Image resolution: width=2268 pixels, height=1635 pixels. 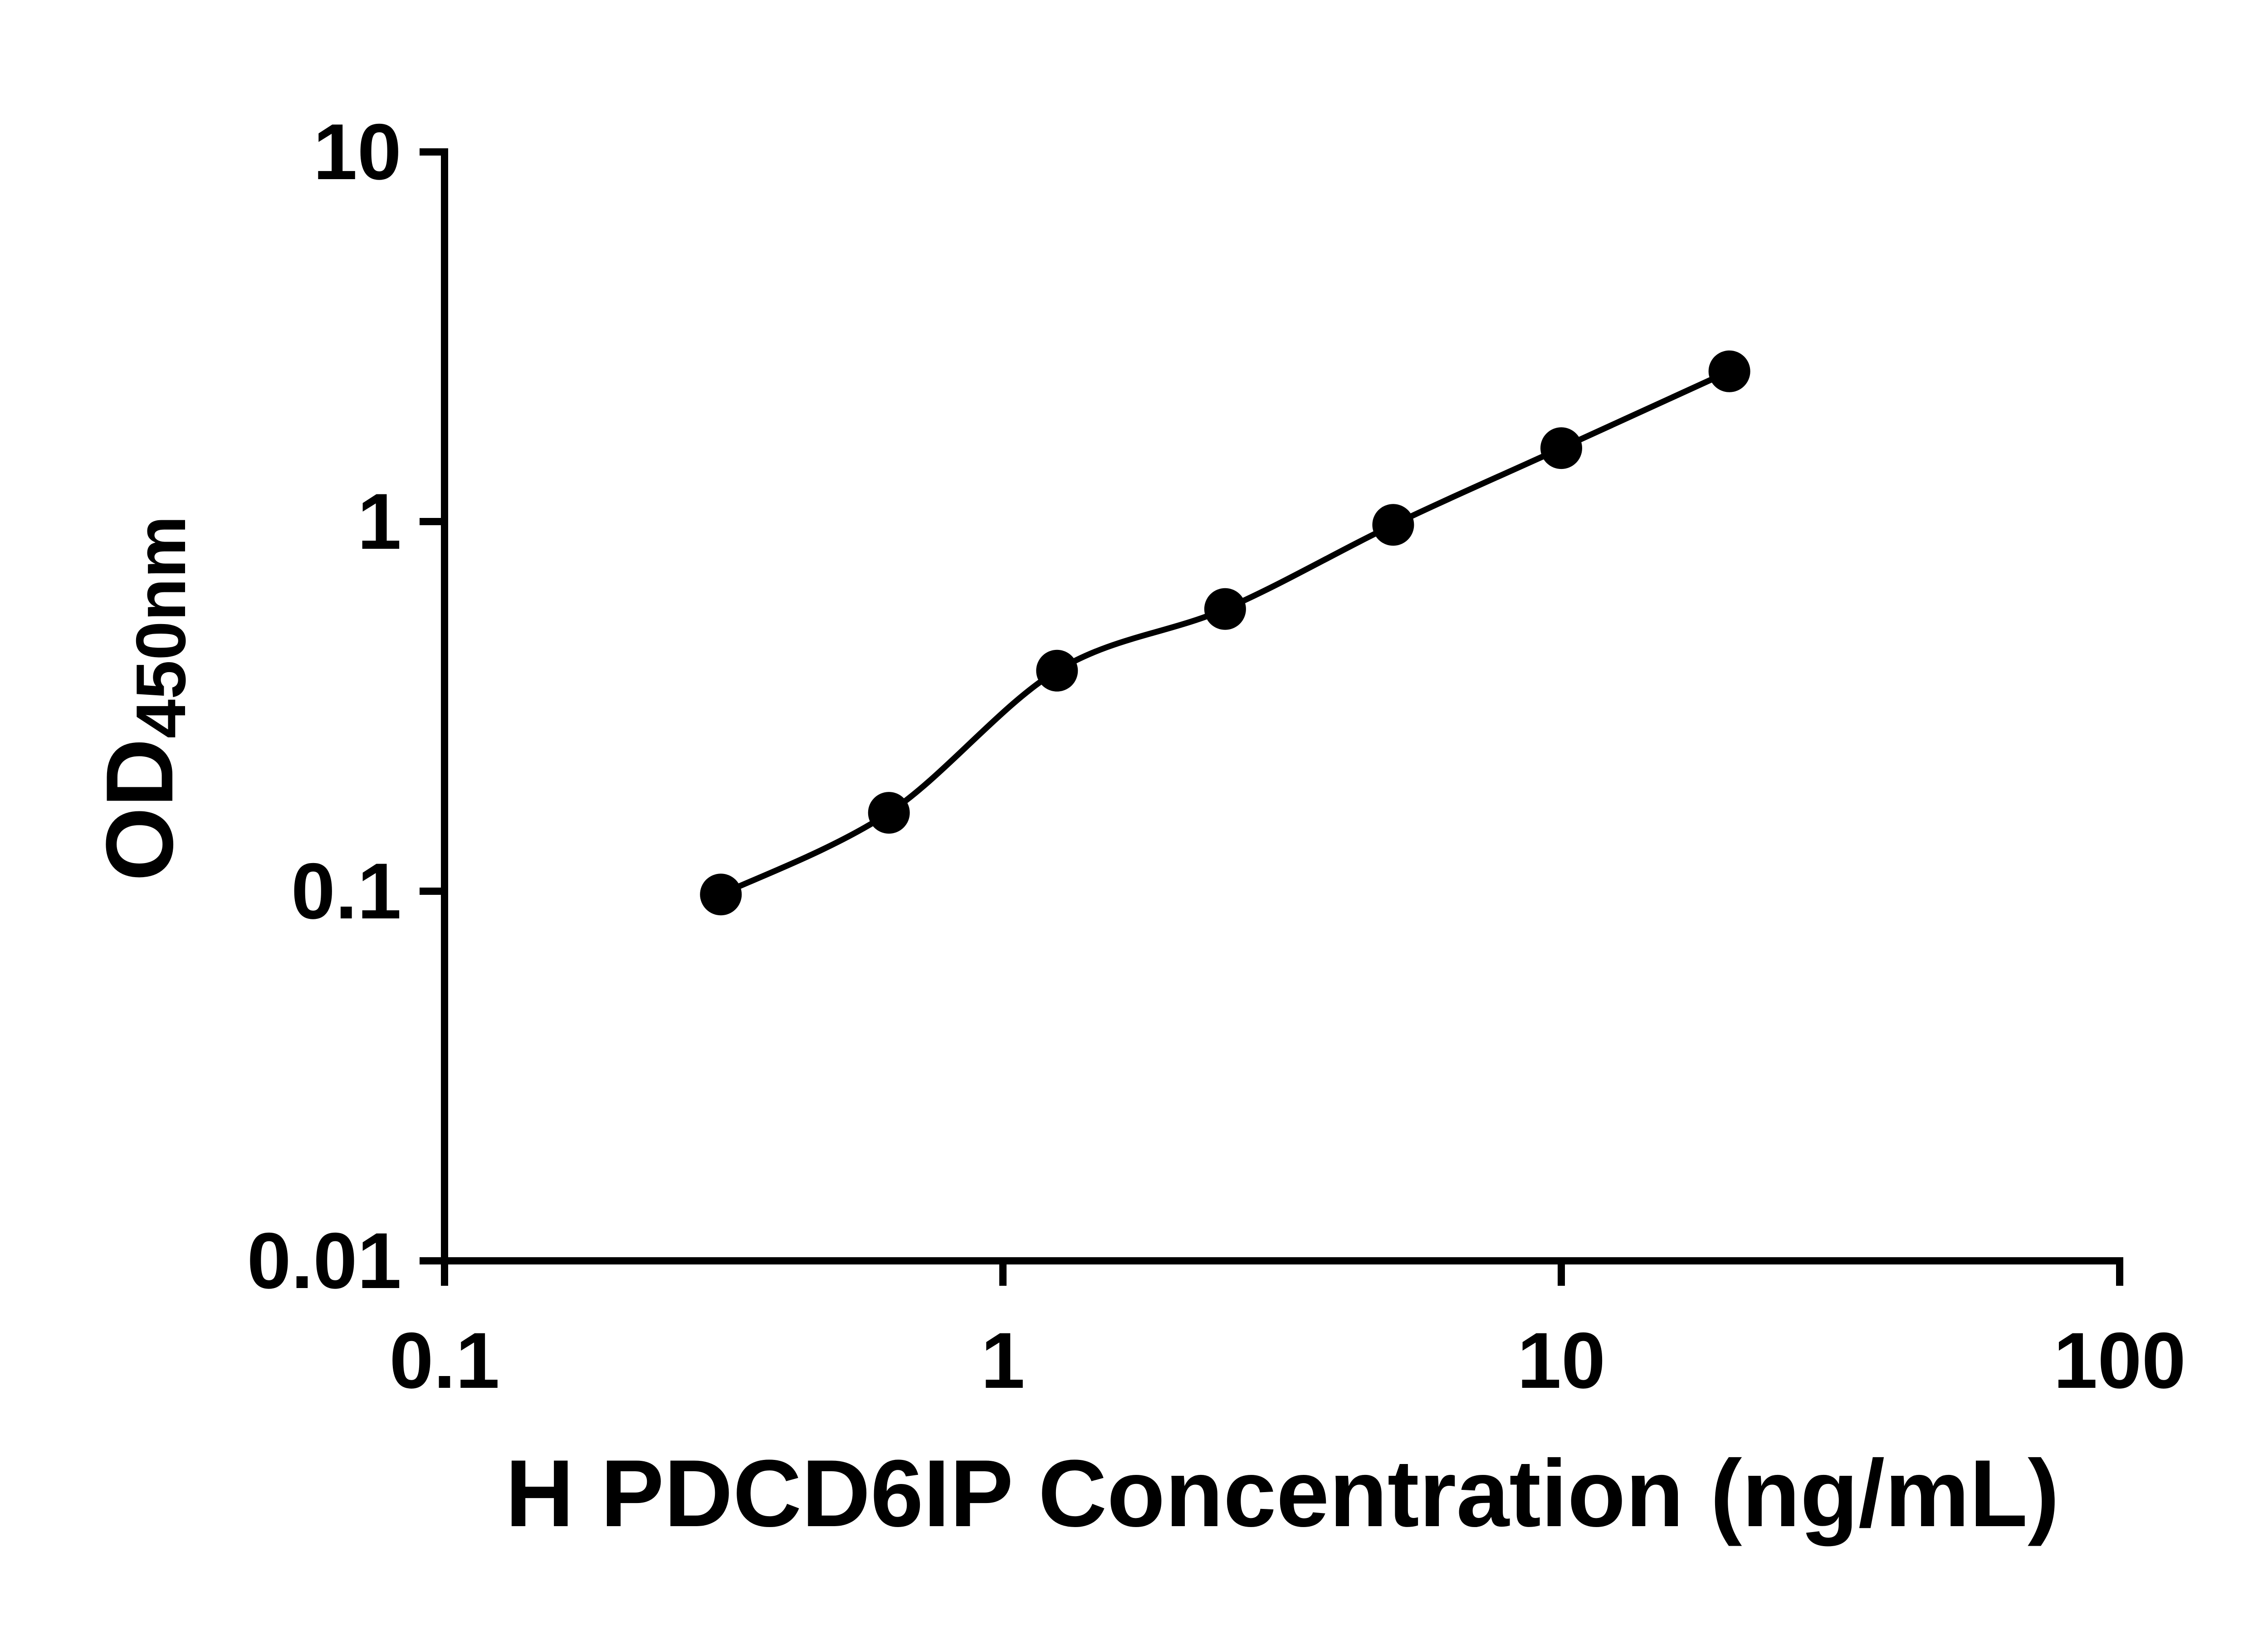 I want to click on y-tick-label: 0.01, so click(x=324, y=1261).